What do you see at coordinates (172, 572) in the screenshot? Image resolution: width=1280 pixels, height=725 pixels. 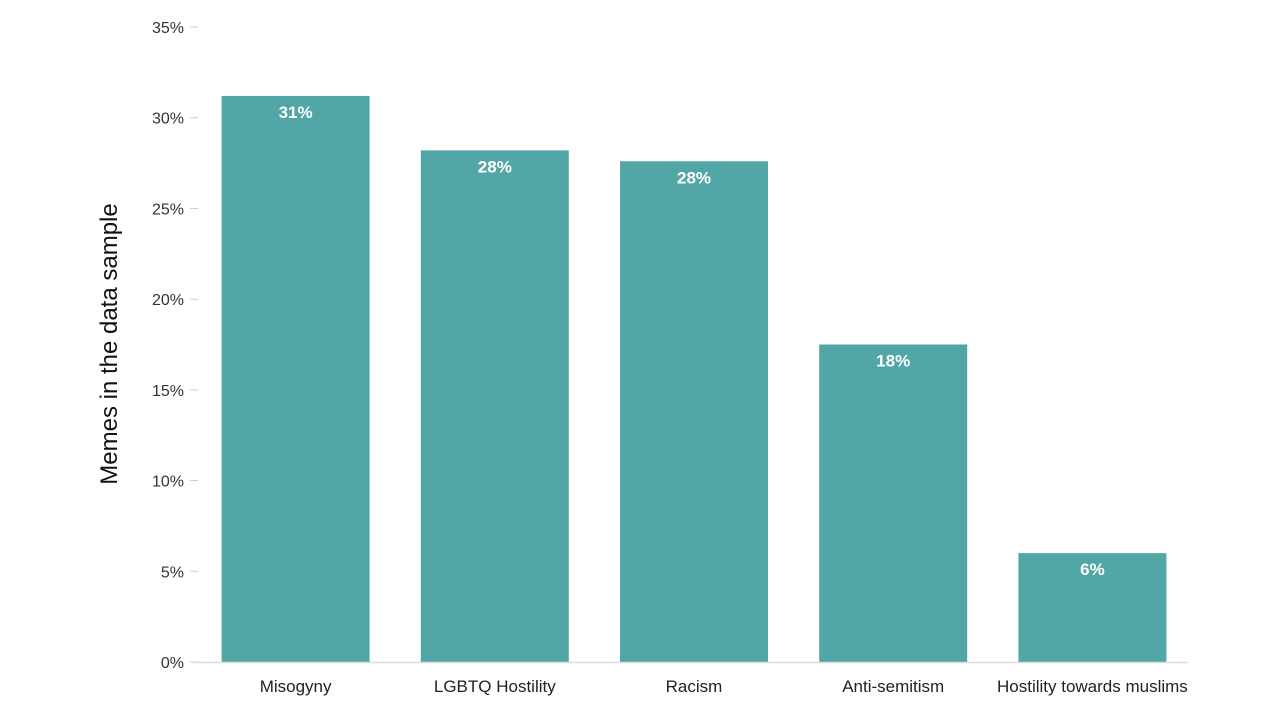 I see `y-tick-label: 5%` at bounding box center [172, 572].